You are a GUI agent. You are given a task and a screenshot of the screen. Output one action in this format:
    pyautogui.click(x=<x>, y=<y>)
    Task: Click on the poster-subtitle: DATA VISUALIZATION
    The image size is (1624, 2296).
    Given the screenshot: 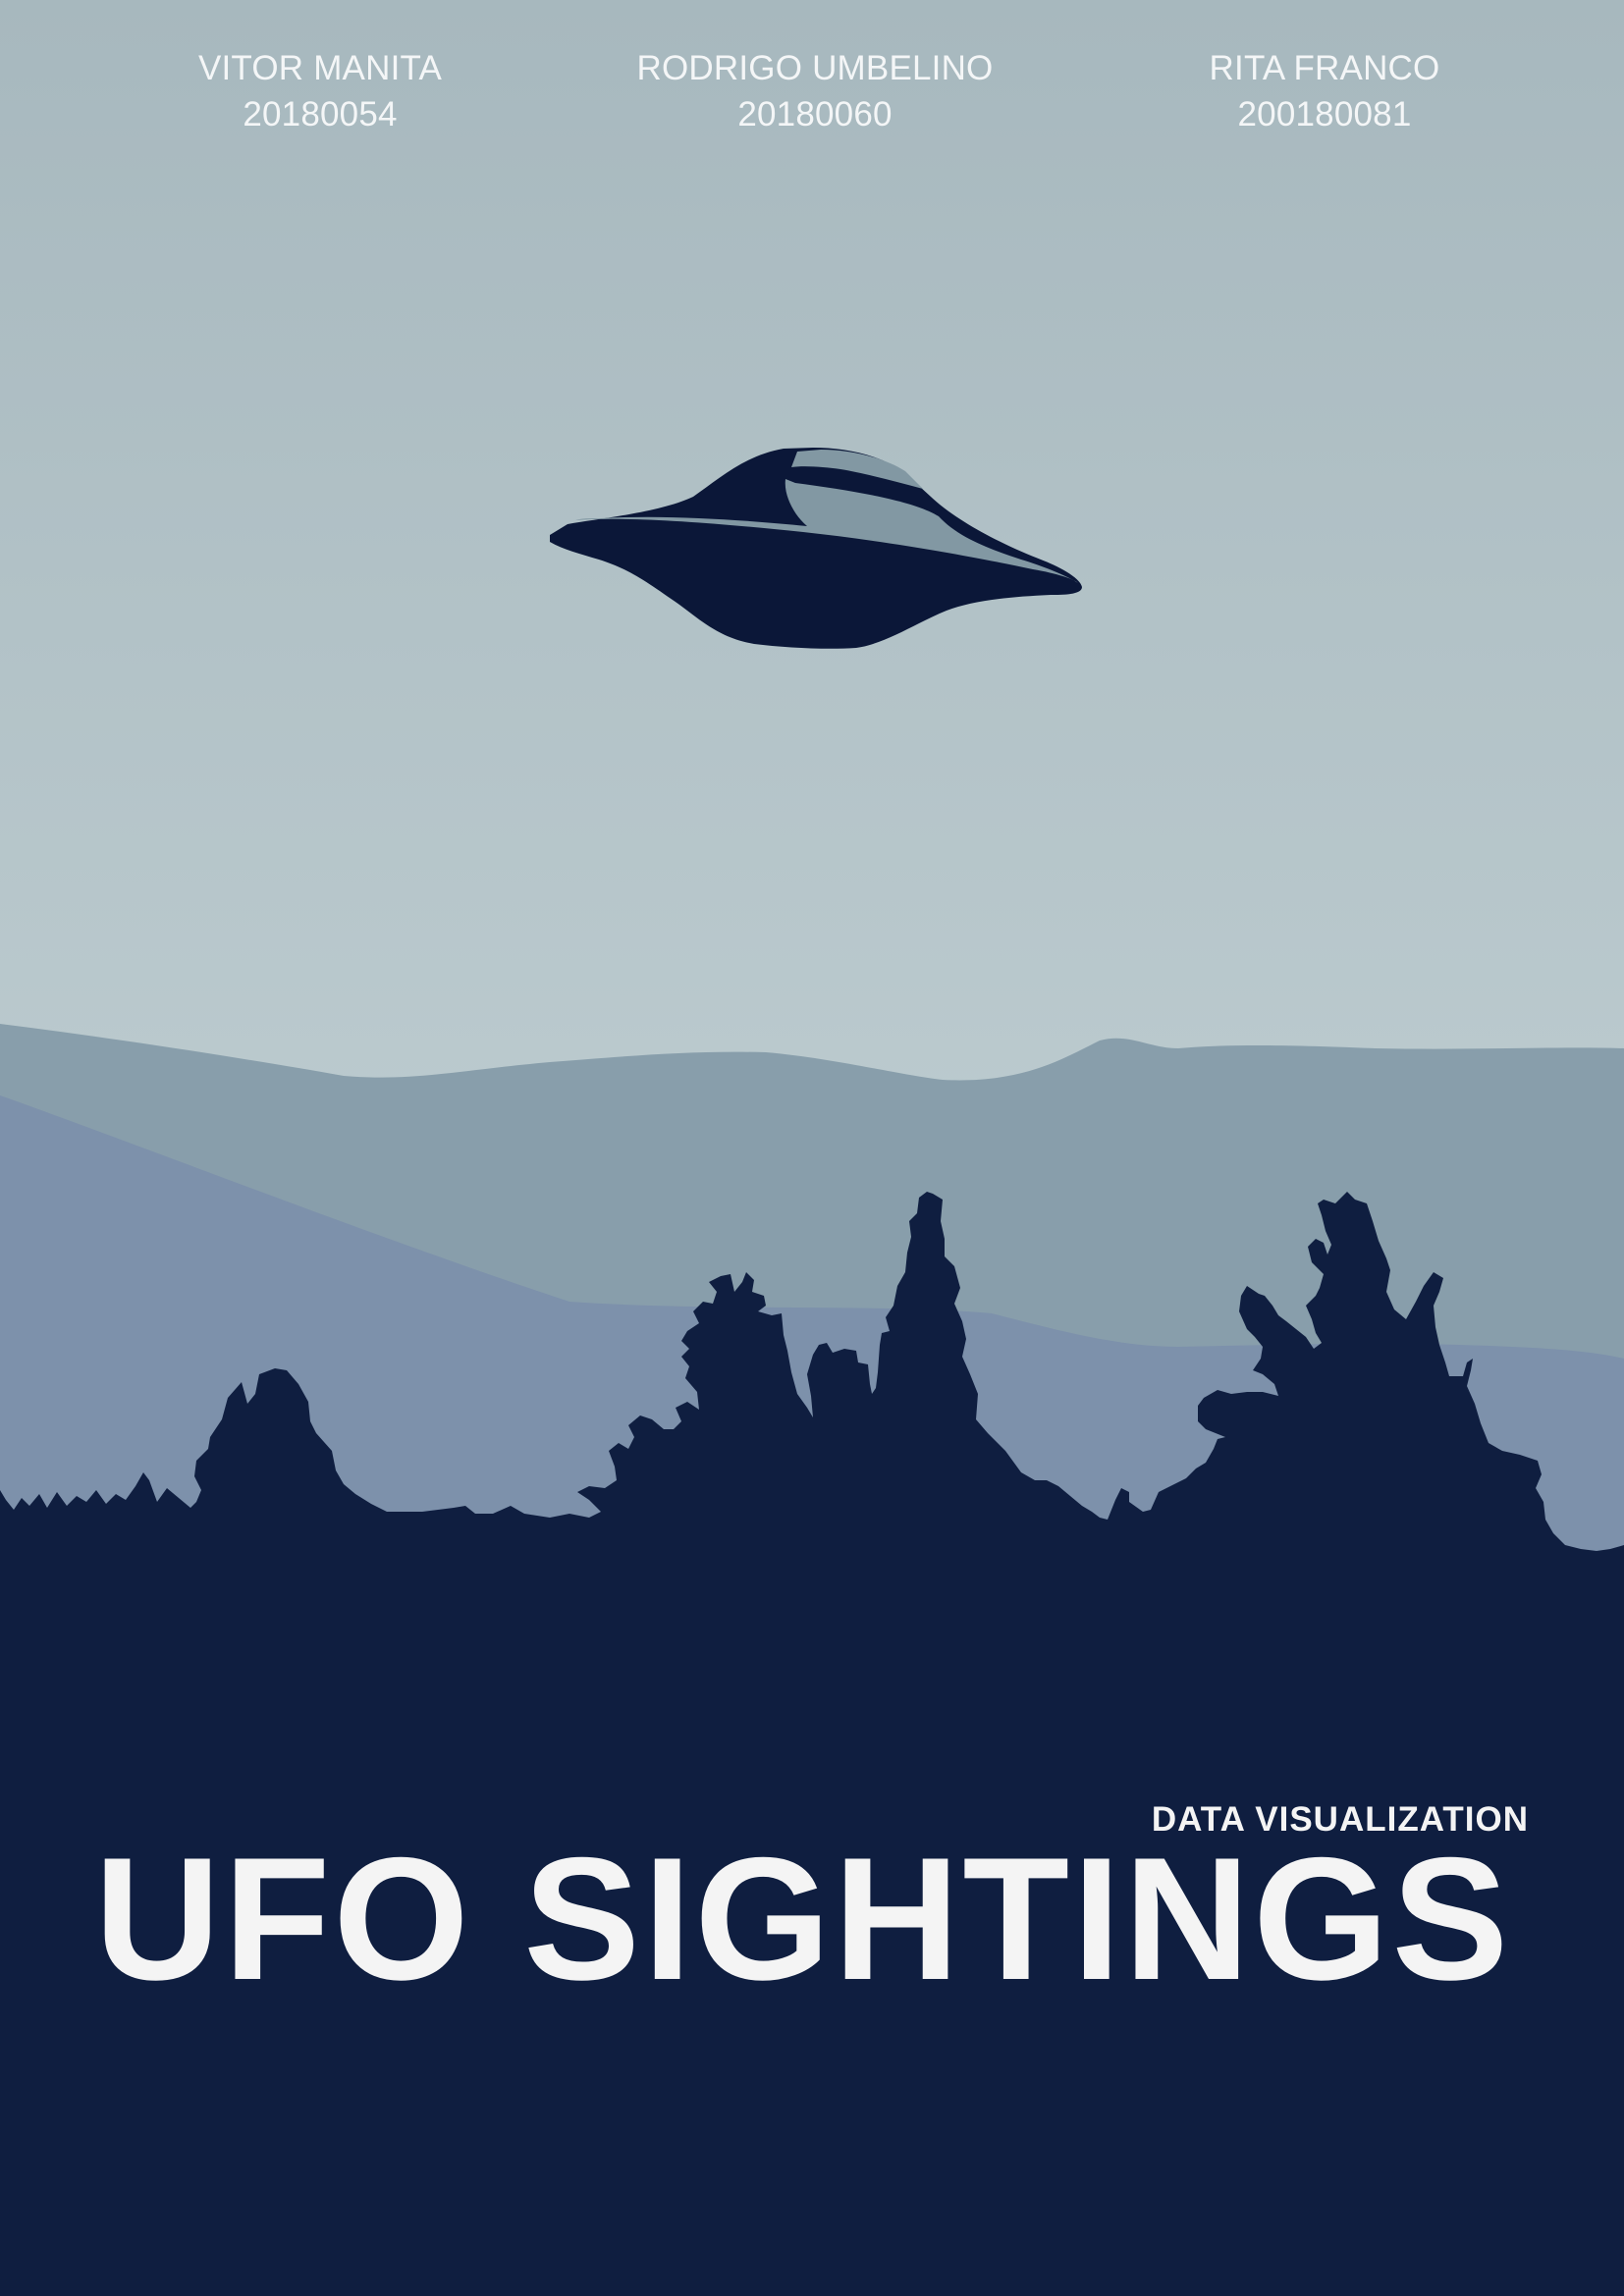 What is the action you would take?
    pyautogui.click(x=1340, y=1820)
    